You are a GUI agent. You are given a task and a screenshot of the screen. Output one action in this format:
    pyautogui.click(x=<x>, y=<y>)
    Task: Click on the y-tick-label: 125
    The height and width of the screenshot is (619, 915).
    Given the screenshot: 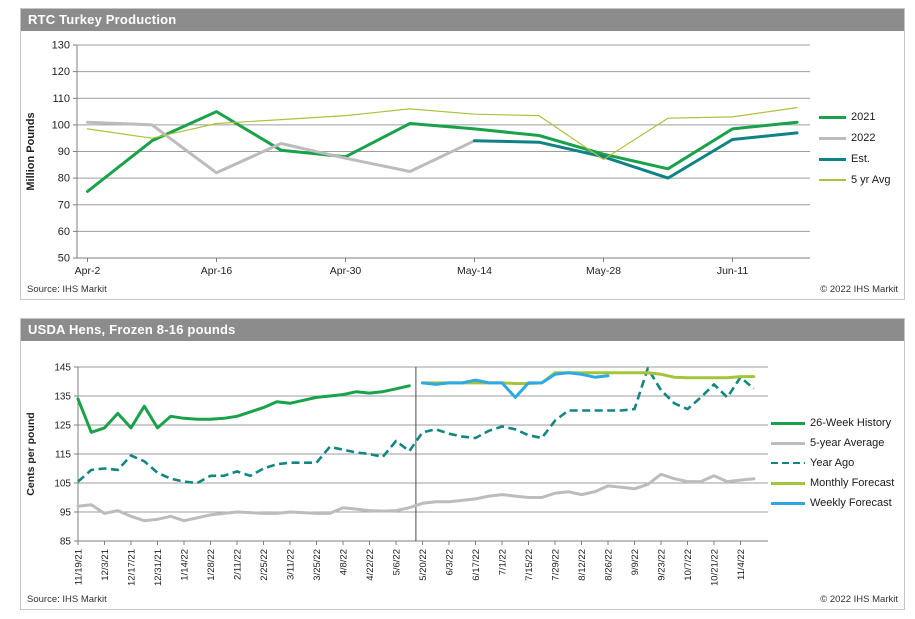 What is the action you would take?
    pyautogui.click(x=62, y=426)
    